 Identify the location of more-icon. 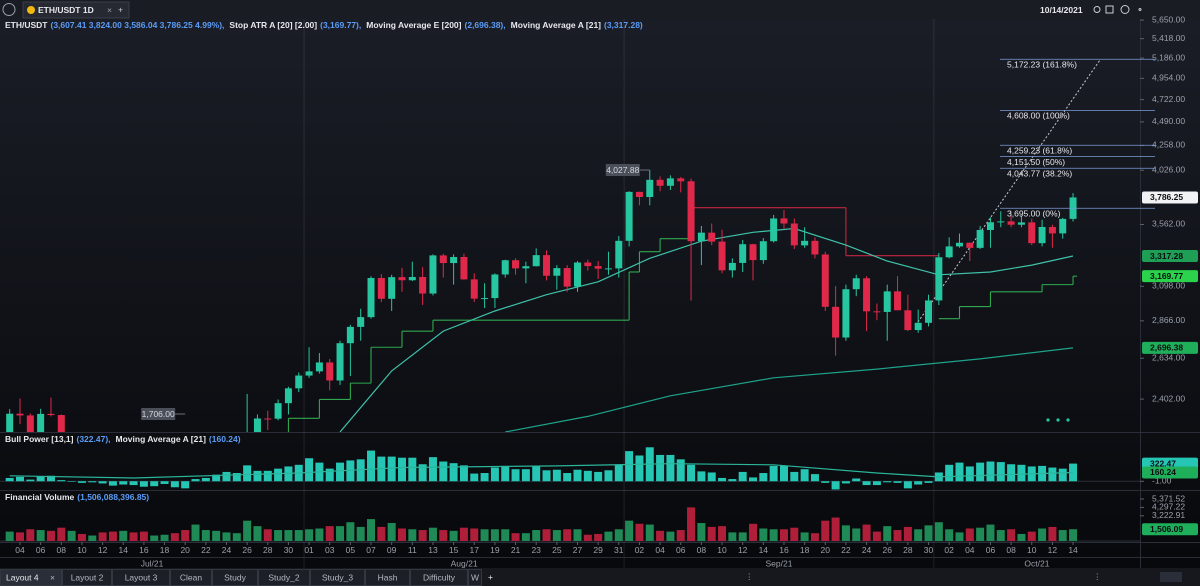
(1140, 9).